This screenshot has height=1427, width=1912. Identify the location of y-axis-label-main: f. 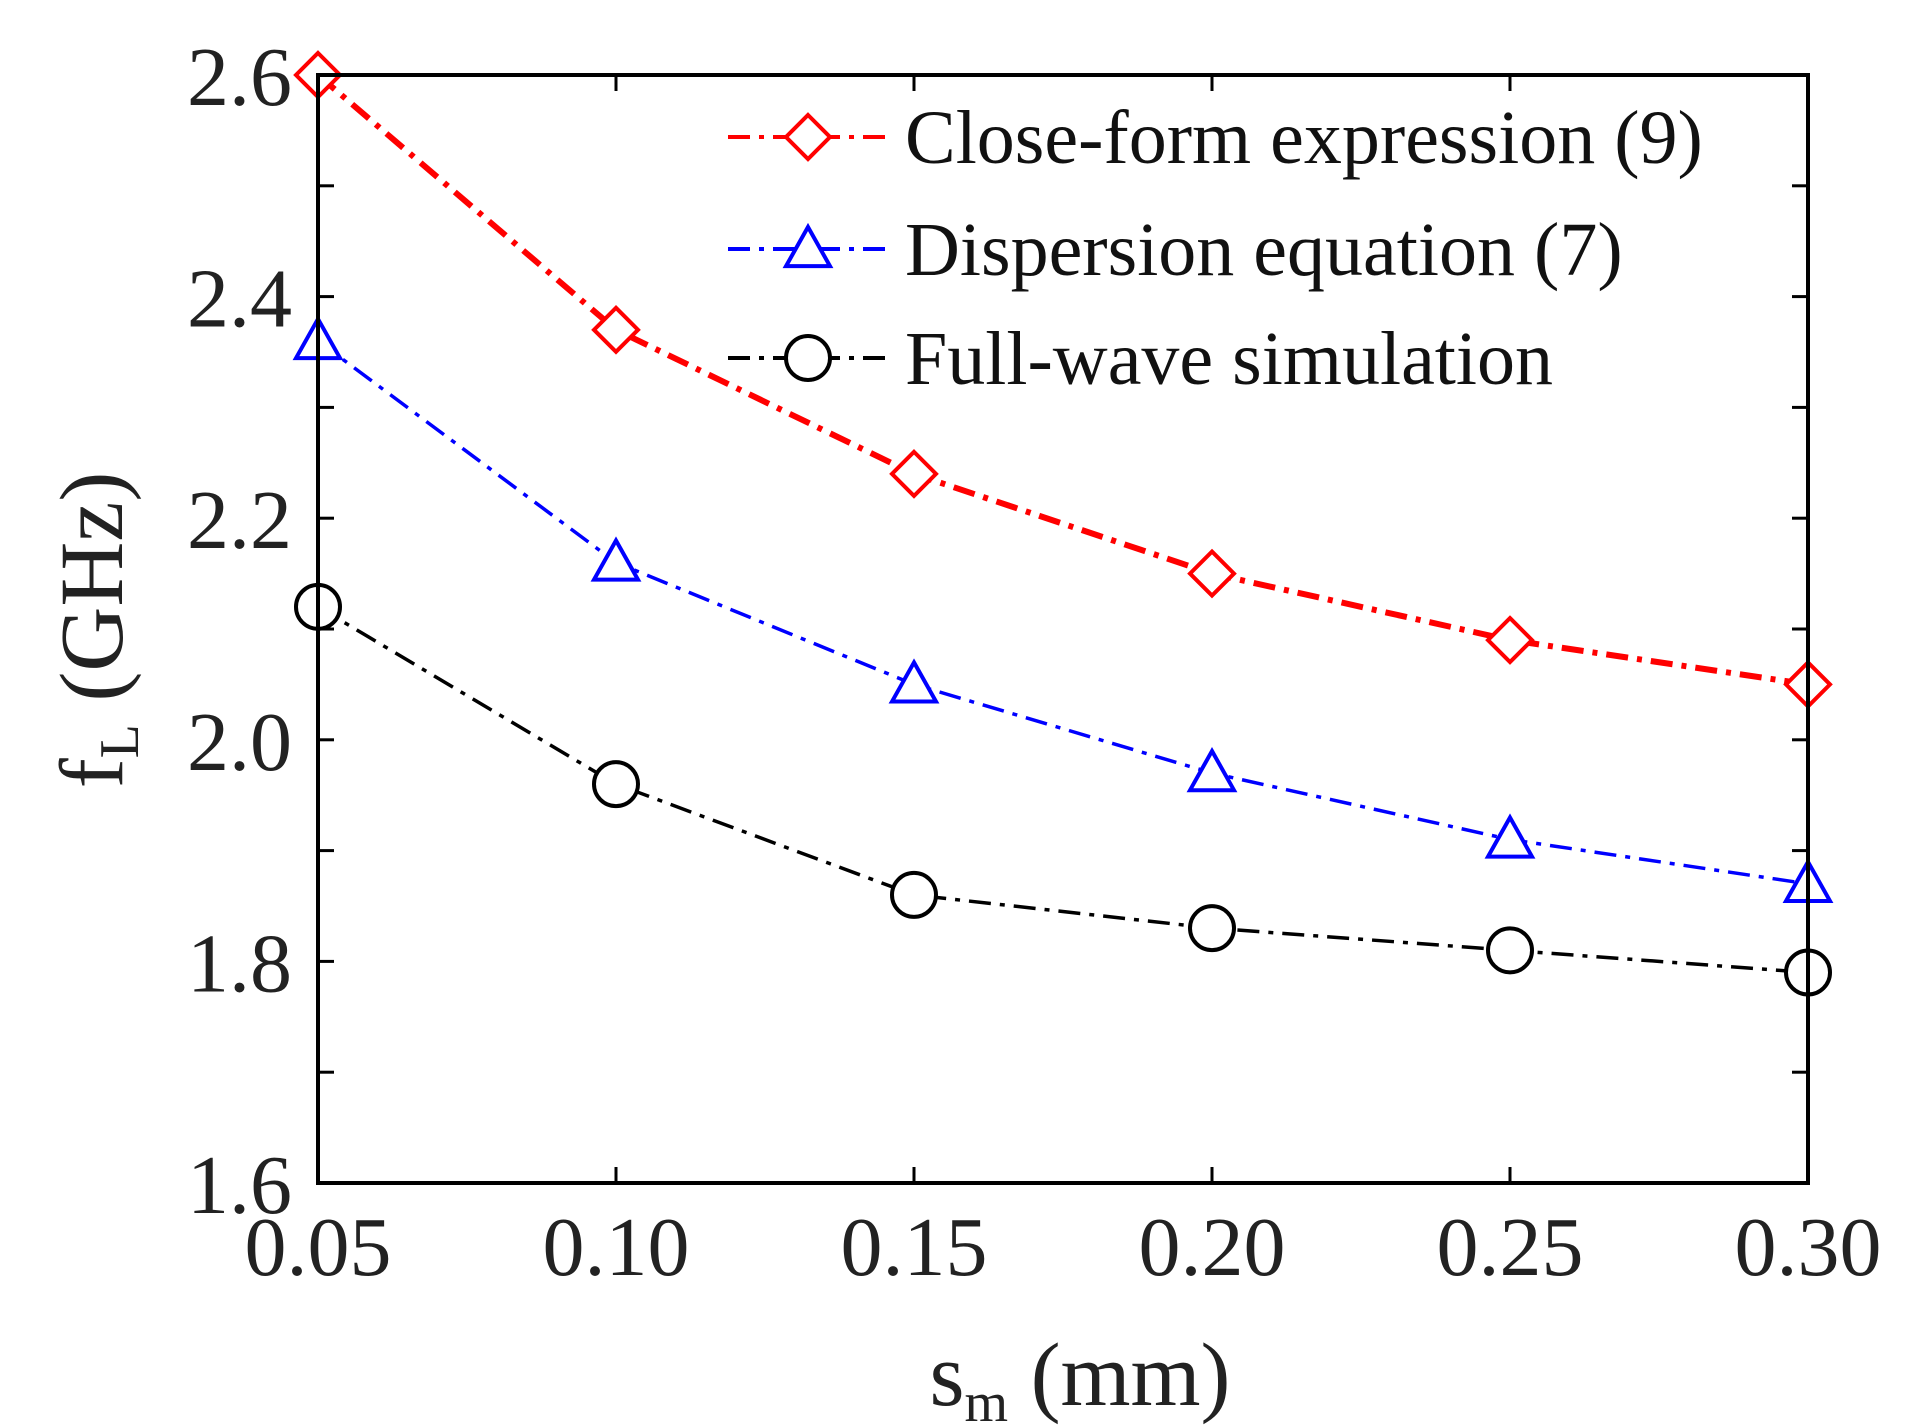
(92, 773).